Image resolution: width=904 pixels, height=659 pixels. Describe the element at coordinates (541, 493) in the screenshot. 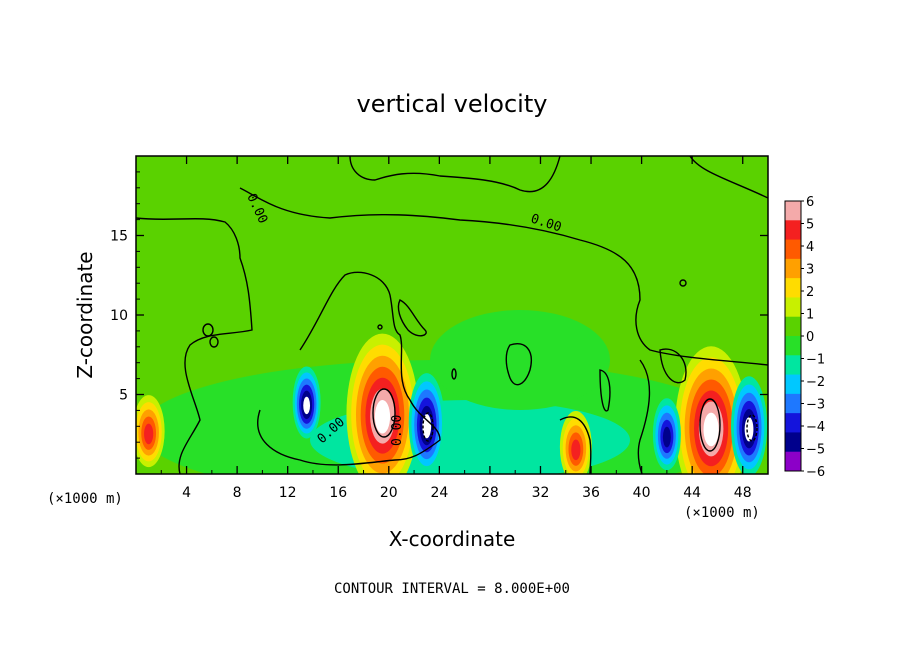

I see `x-tick-label: 32` at that location.